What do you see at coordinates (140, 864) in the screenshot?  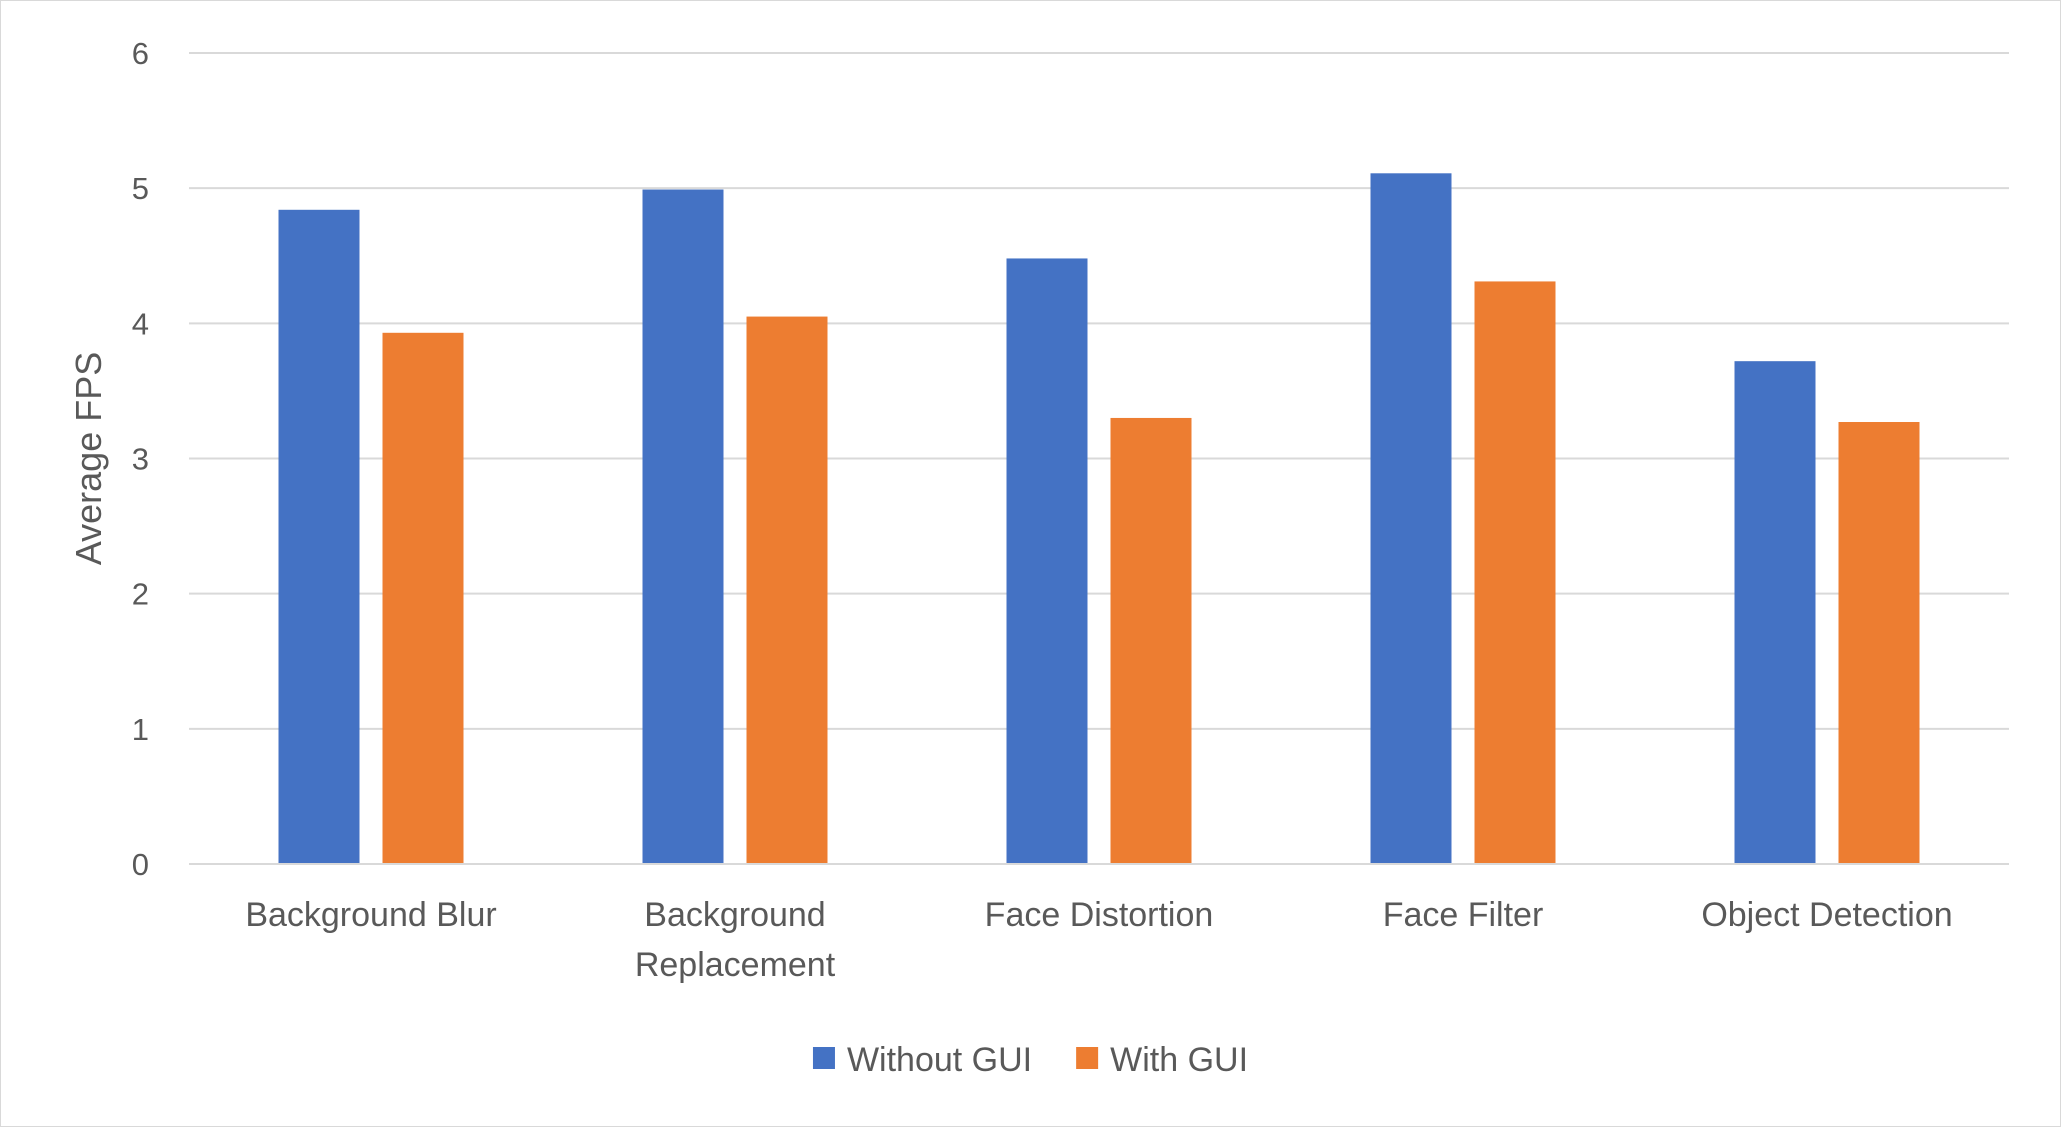 I see `y-tick-label: 0` at bounding box center [140, 864].